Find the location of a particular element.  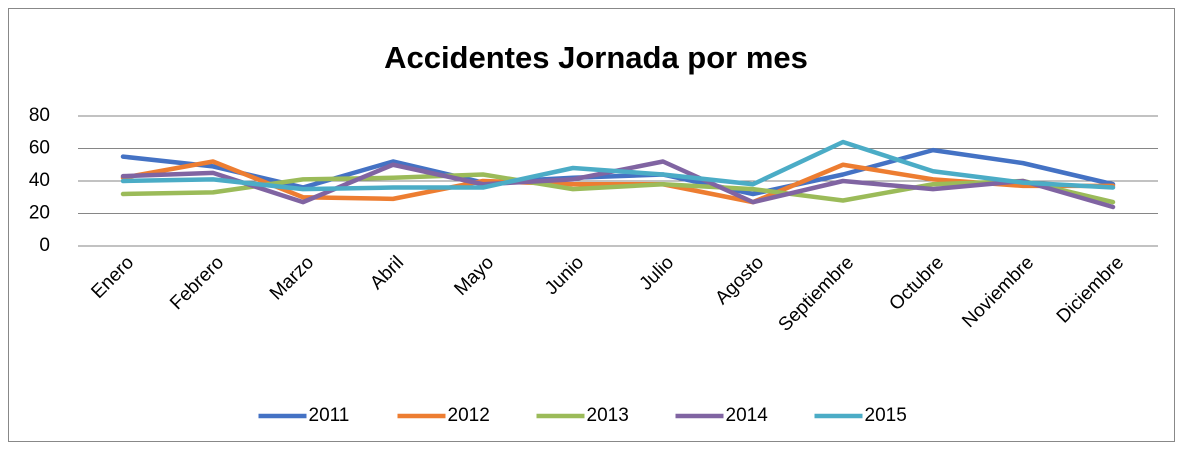

y-tick-label: 0 is located at coordinates (44, 245).